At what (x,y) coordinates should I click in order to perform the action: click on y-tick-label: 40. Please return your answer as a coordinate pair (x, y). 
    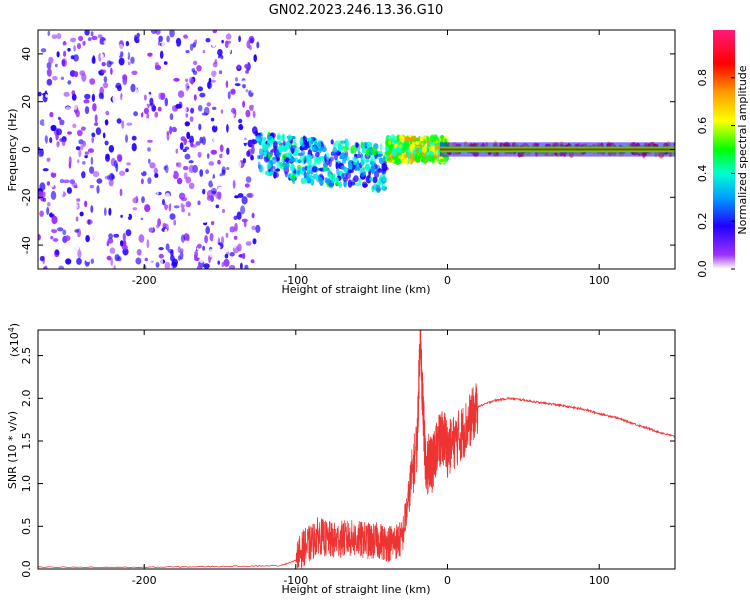
    Looking at the image, I should click on (26, 54).